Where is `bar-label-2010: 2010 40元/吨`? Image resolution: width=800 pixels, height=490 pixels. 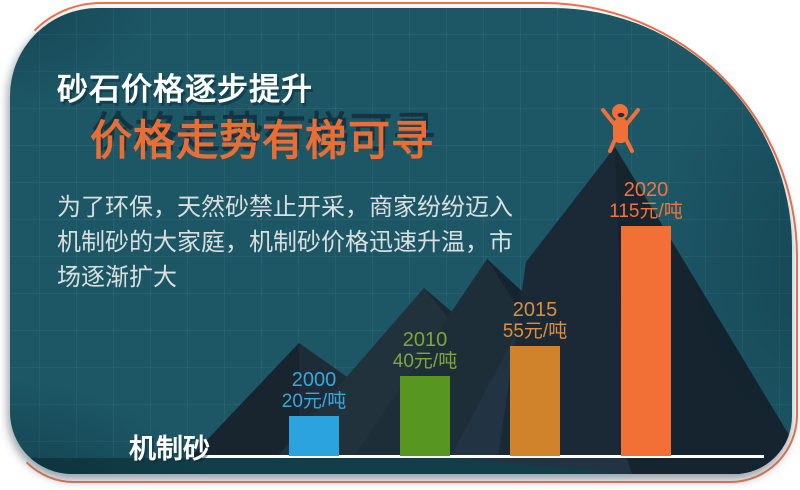
bar-label-2010: 2010 40元/吨 is located at coordinates (425, 351).